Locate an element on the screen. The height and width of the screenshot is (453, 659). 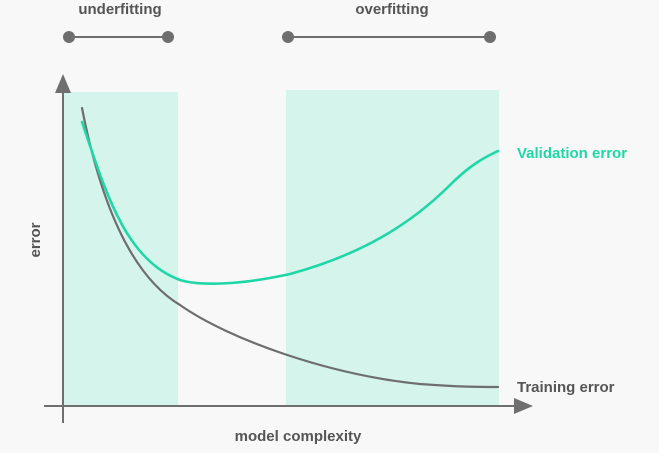
y-axis-label: error is located at coordinates (35, 239).